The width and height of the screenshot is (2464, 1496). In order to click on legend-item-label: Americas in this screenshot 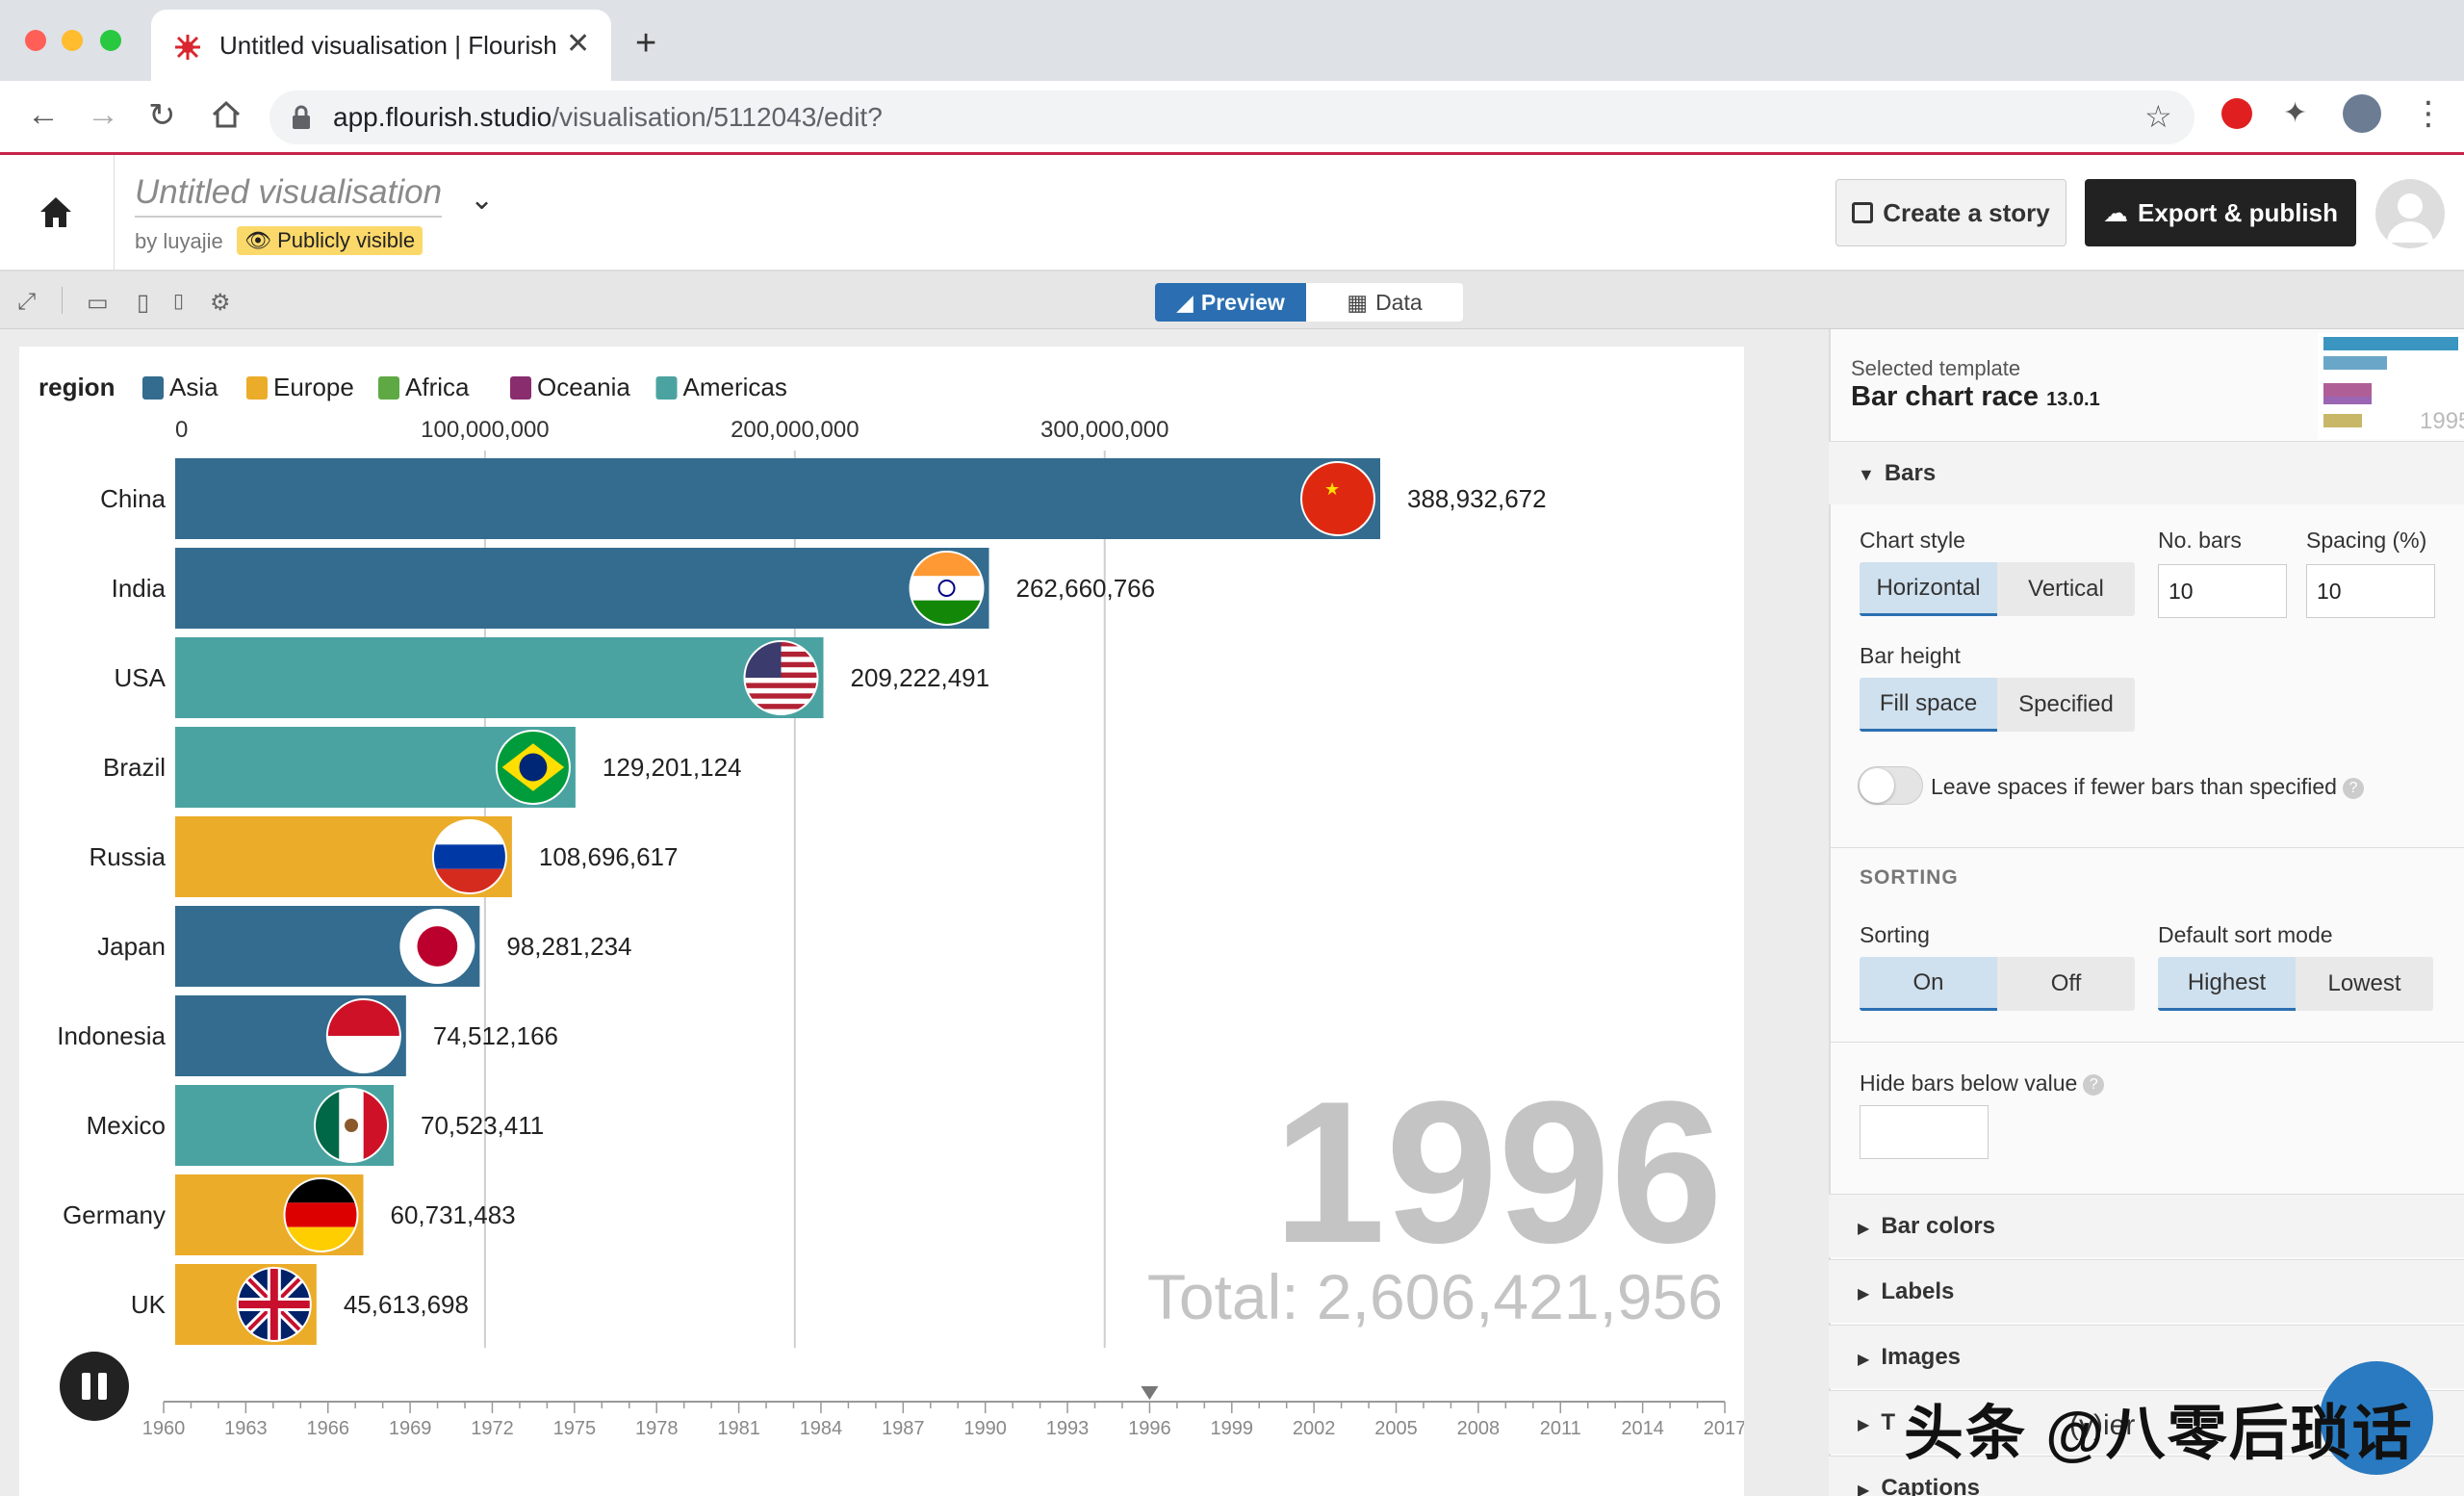, I will do `click(735, 387)`.